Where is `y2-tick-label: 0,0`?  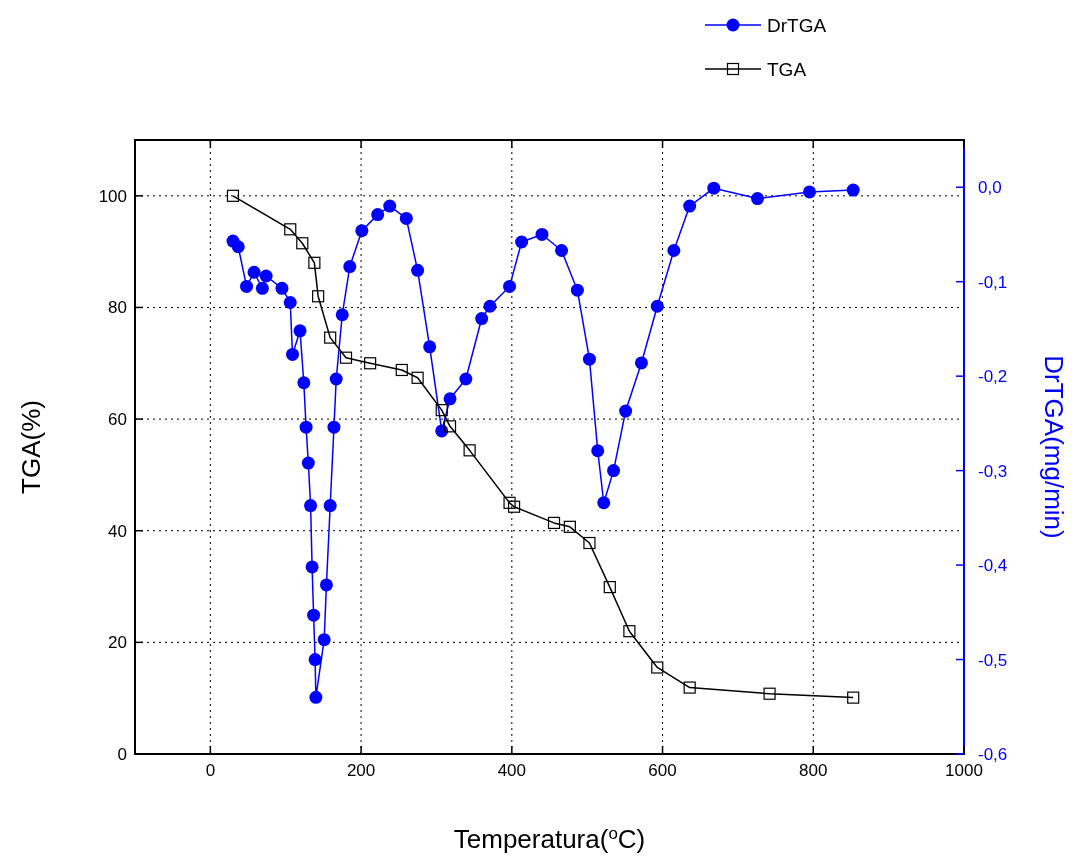 y2-tick-label: 0,0 is located at coordinates (990, 188).